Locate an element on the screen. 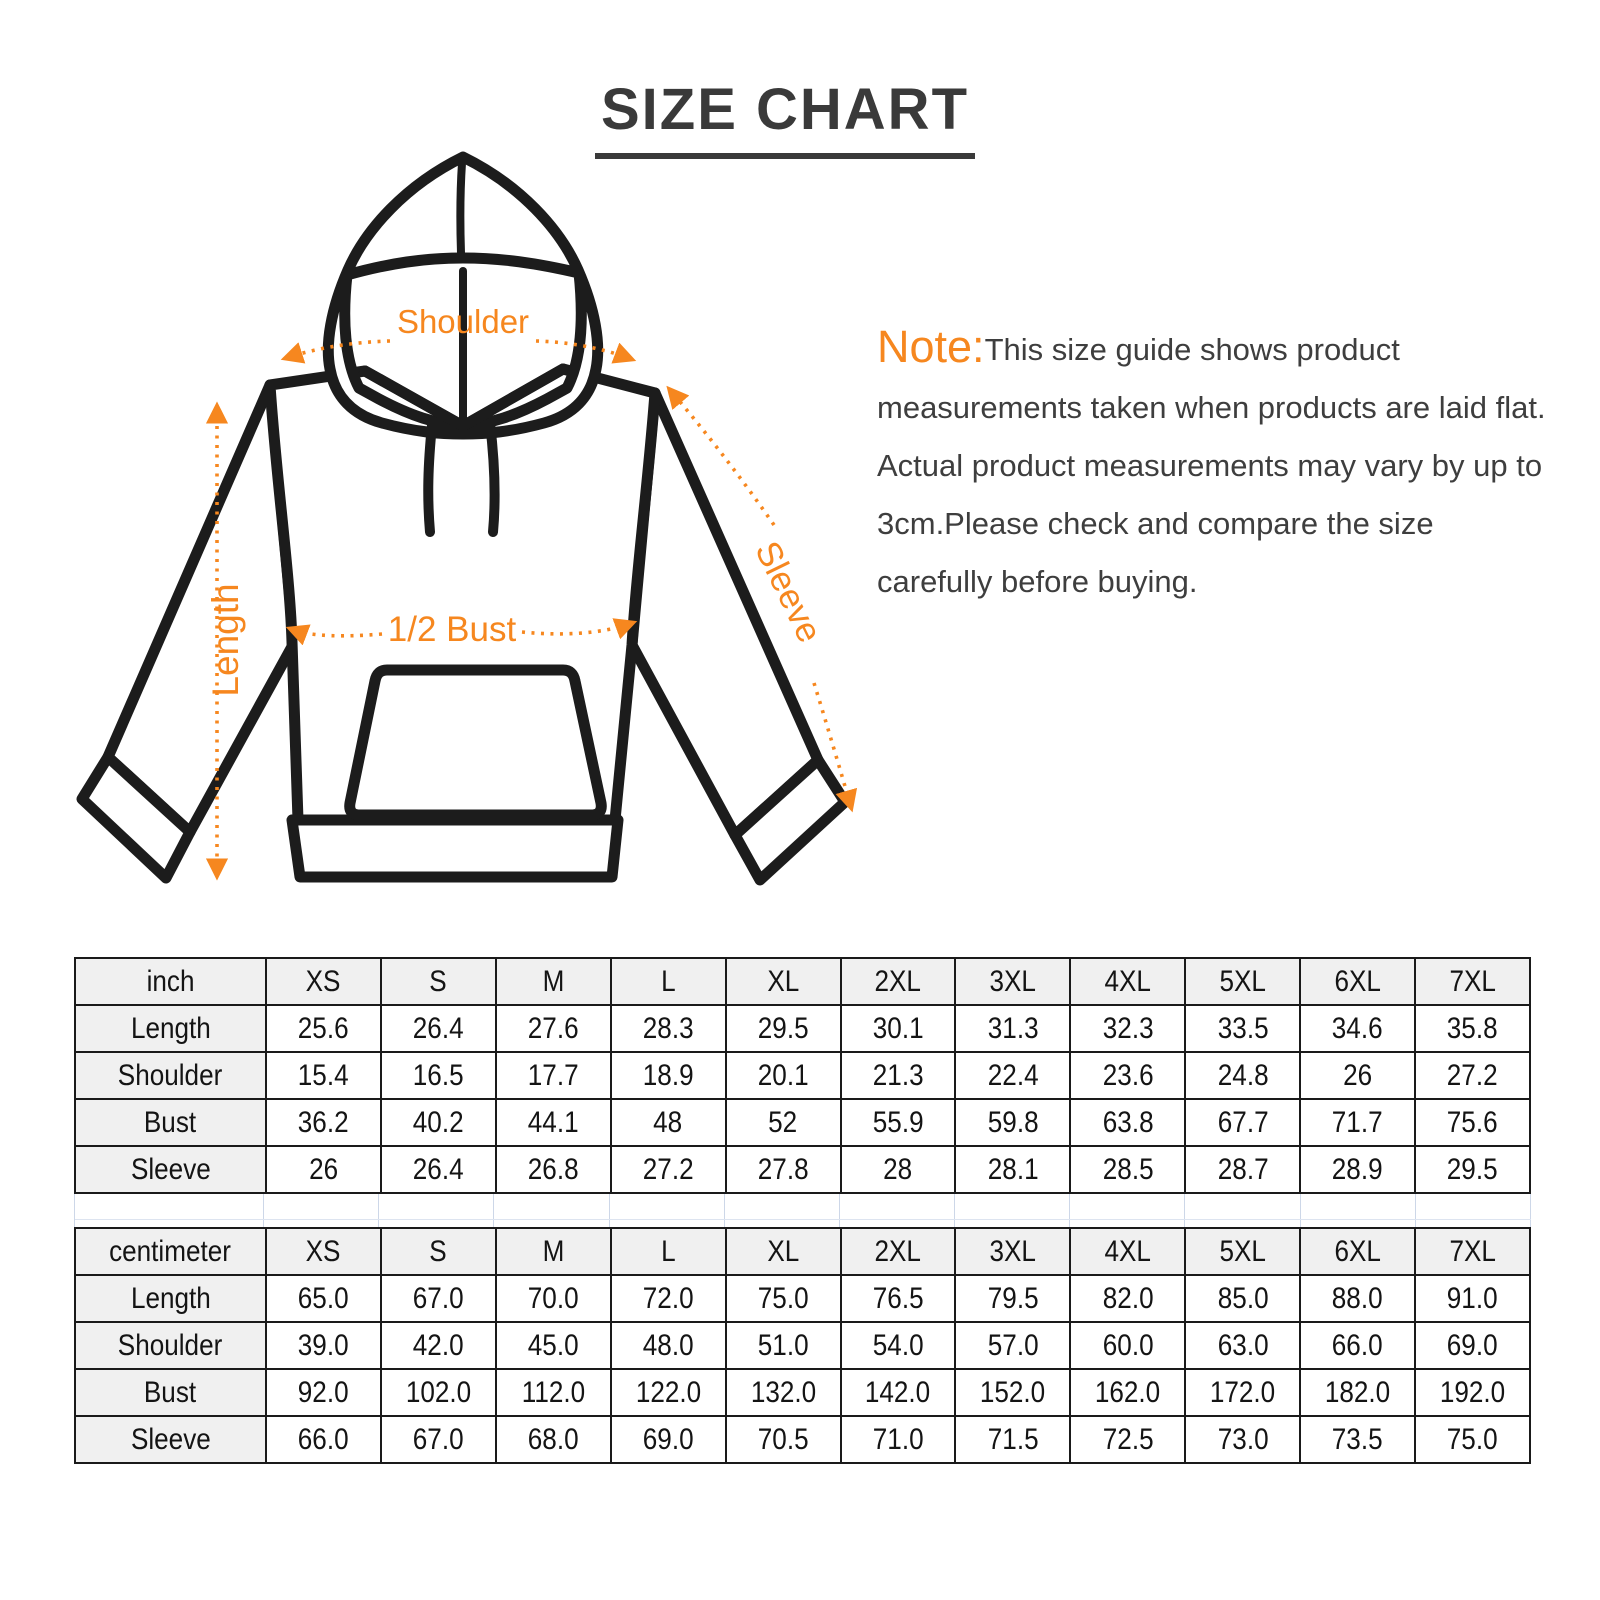 The height and width of the screenshot is (1600, 1600). cell-text: 16.5 is located at coordinates (438, 1075).